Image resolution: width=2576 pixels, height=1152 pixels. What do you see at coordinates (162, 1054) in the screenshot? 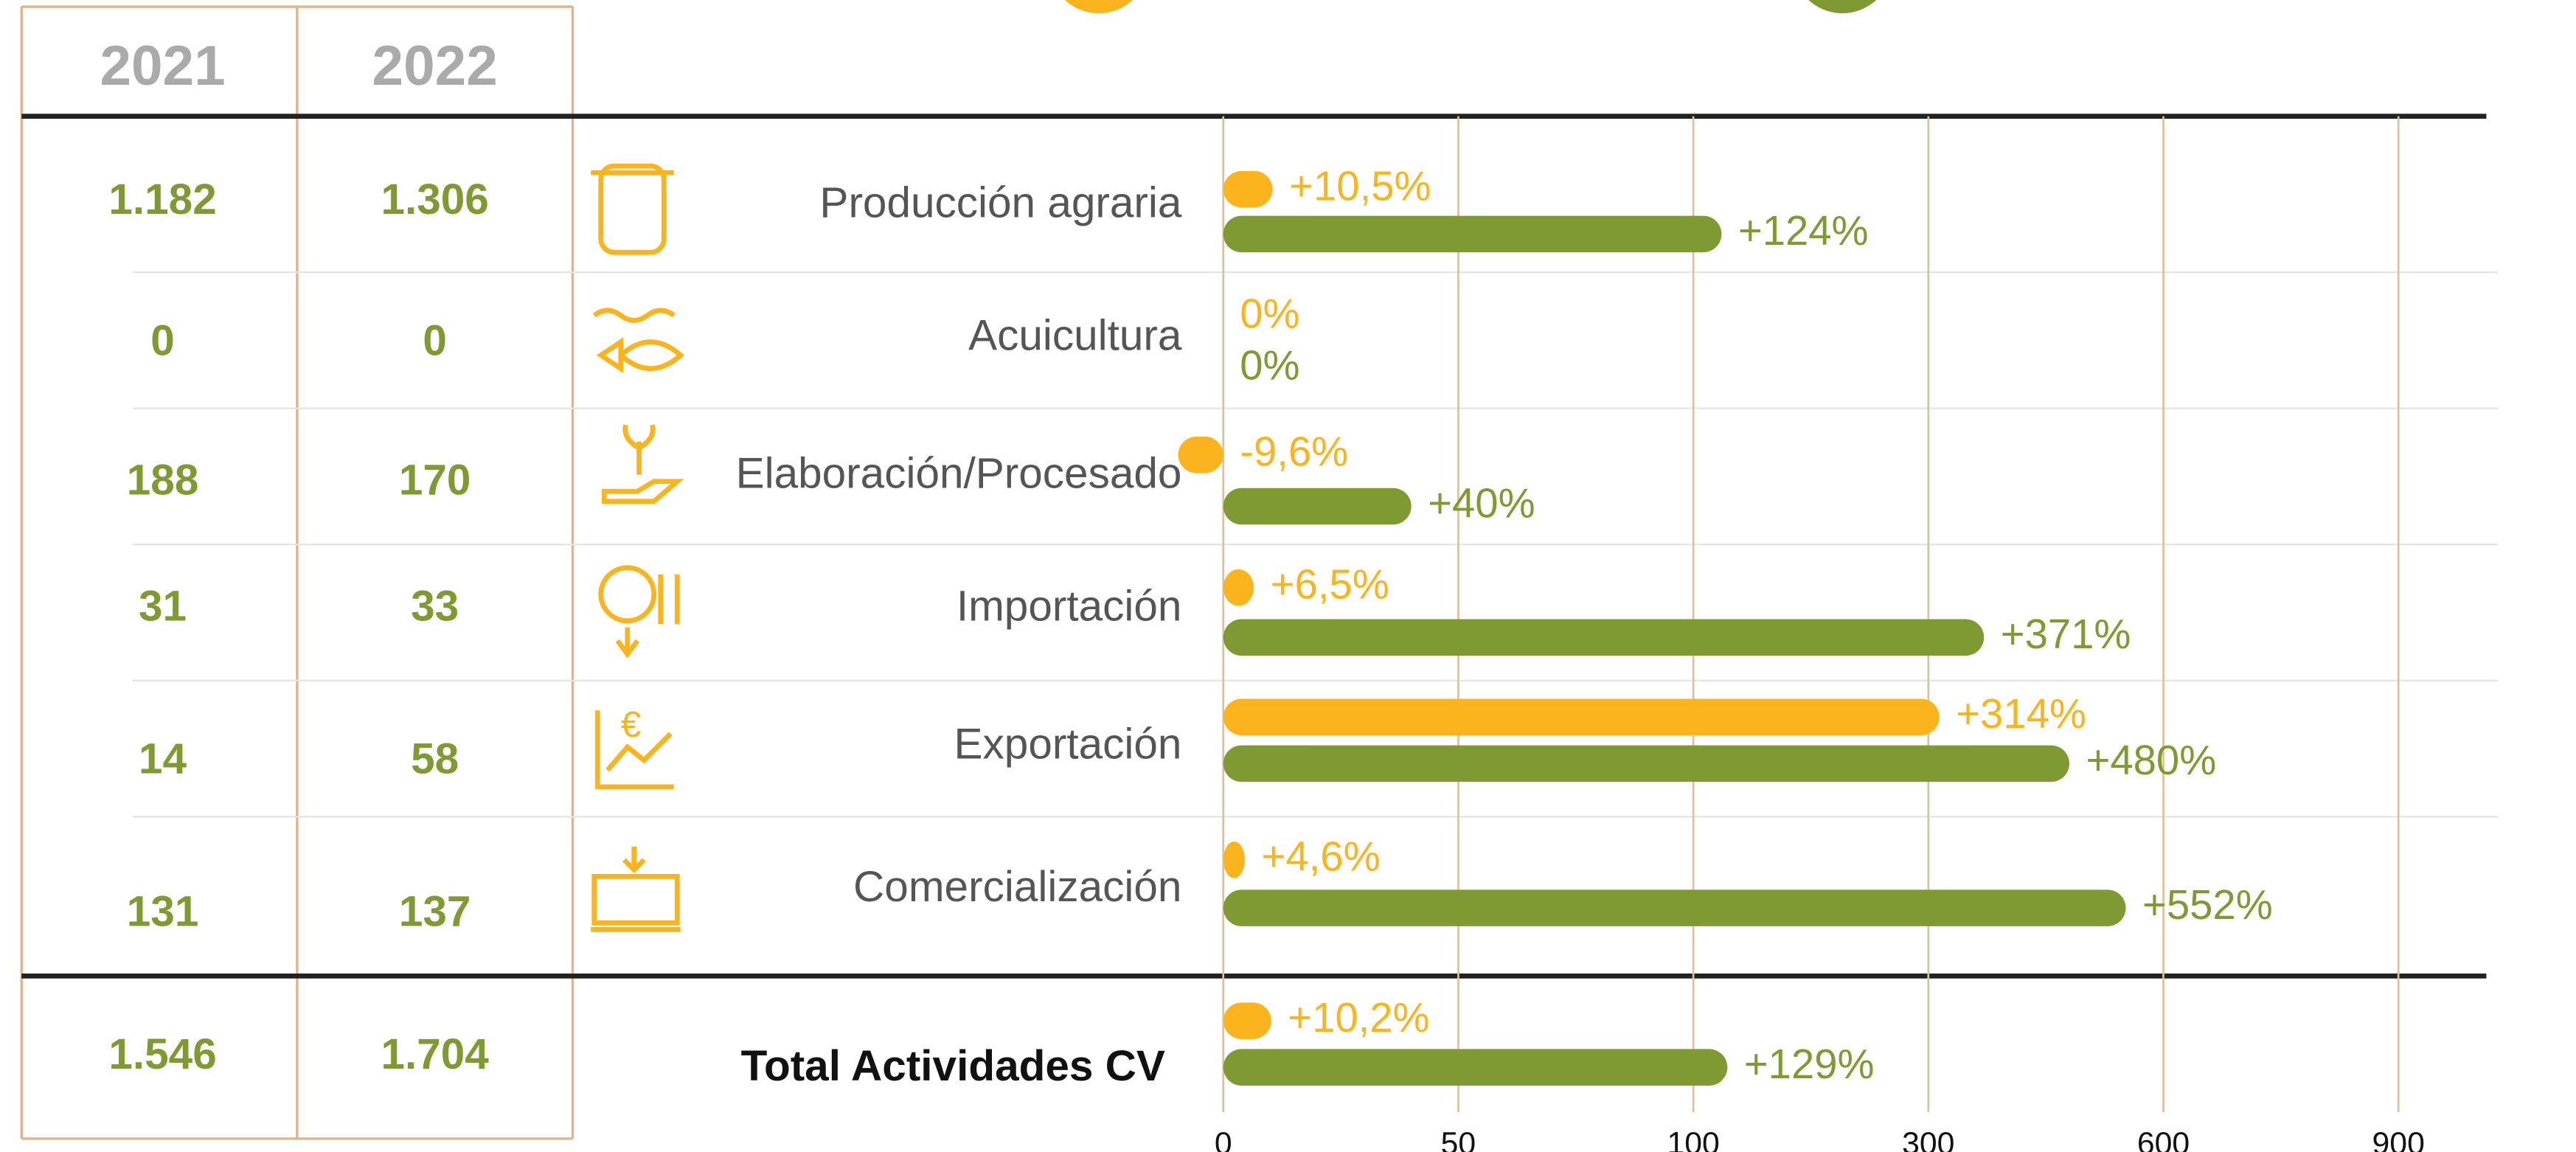
I see `total-cell: 1.546` at bounding box center [162, 1054].